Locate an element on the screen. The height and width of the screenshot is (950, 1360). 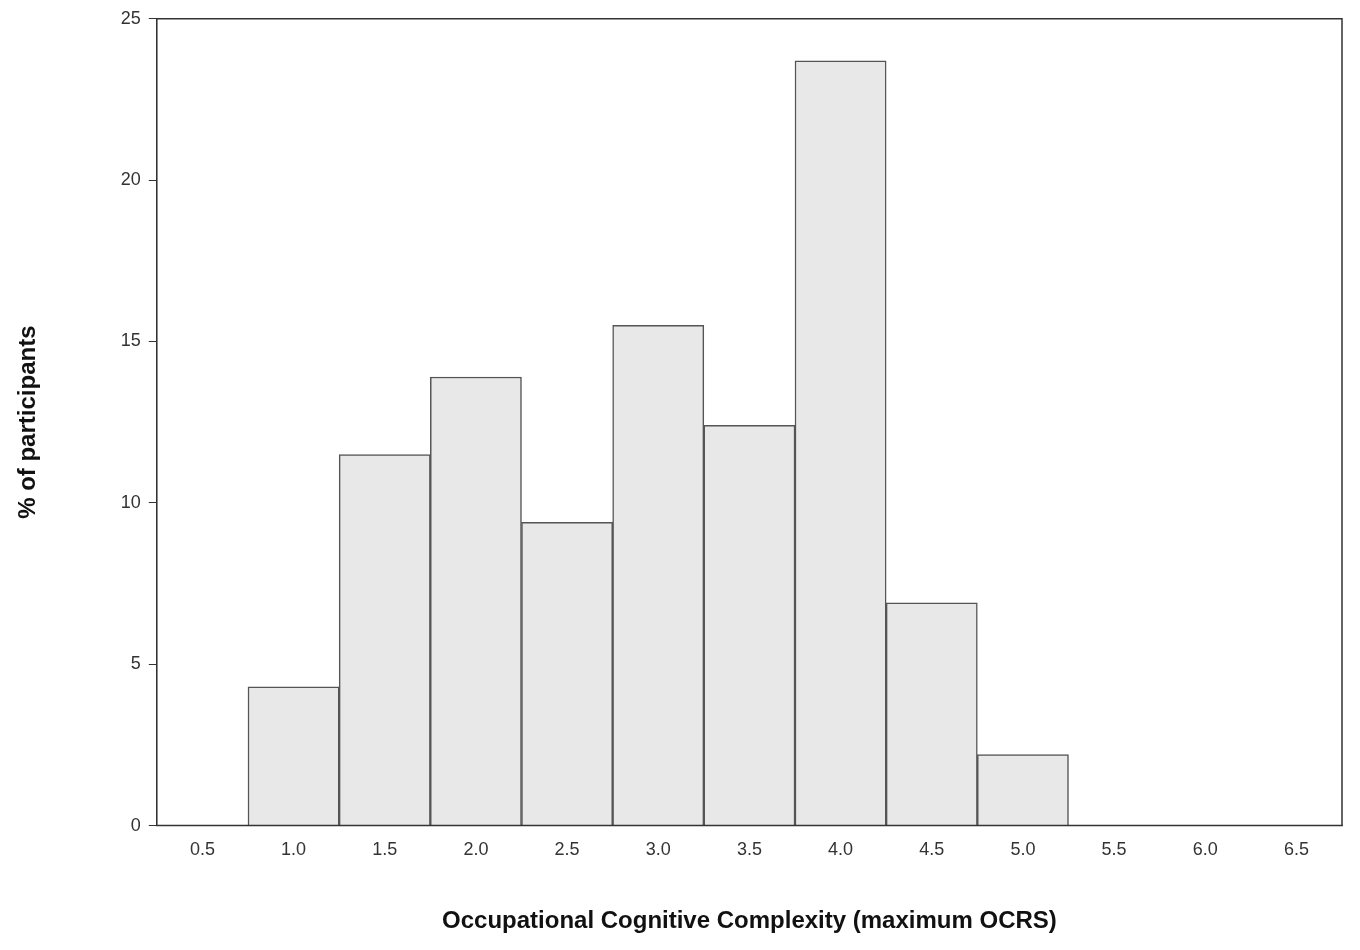
x-tick-label: 4.5 is located at coordinates (932, 849).